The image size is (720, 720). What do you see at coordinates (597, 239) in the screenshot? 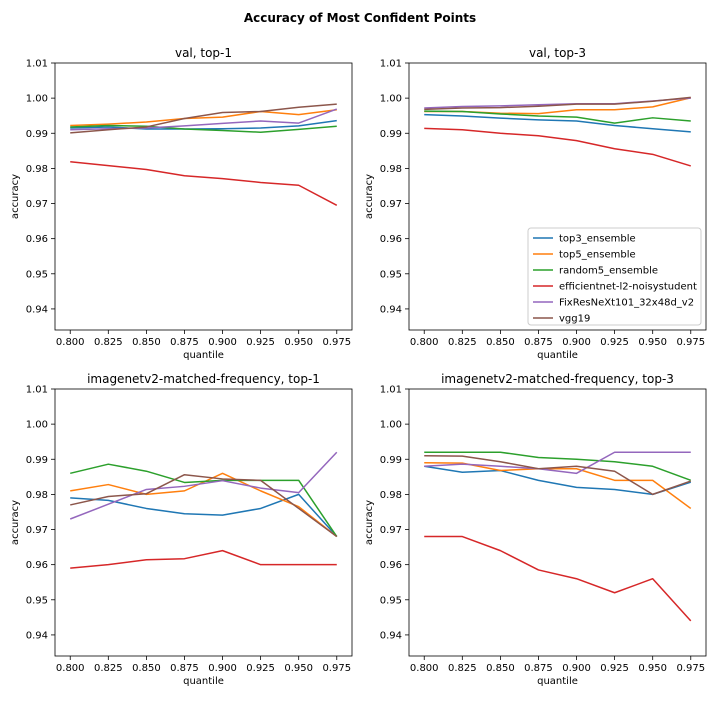
I see `legend-label-top3_ensemble: top3_ensemble` at bounding box center [597, 239].